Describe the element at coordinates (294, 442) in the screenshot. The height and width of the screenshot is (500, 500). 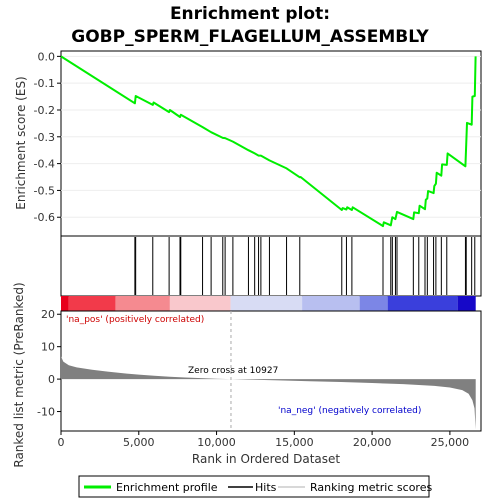
I see `x-tick-label: 15,000` at that location.